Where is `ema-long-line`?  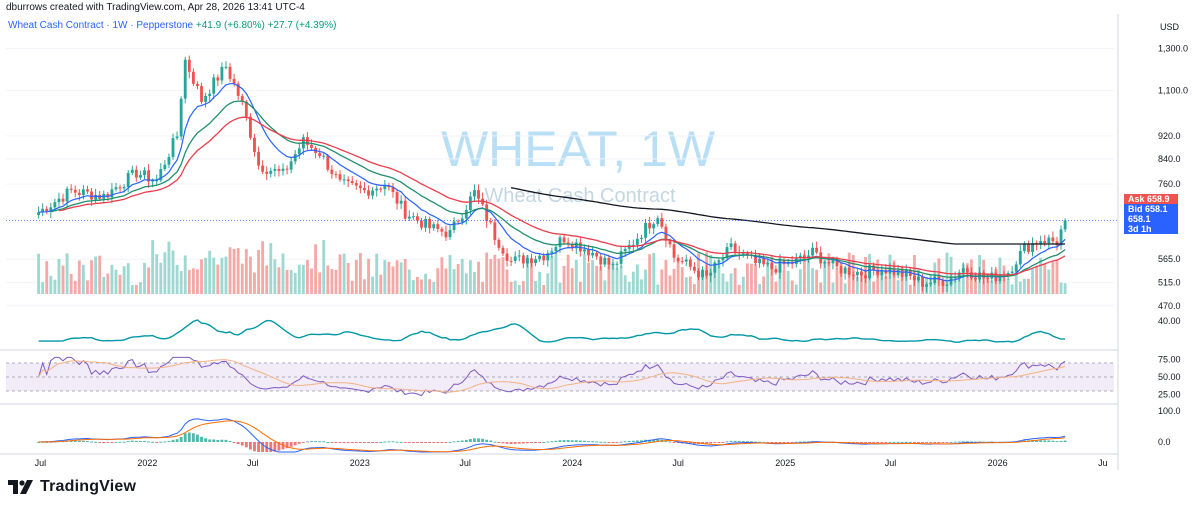 ema-long-line is located at coordinates (788, 216).